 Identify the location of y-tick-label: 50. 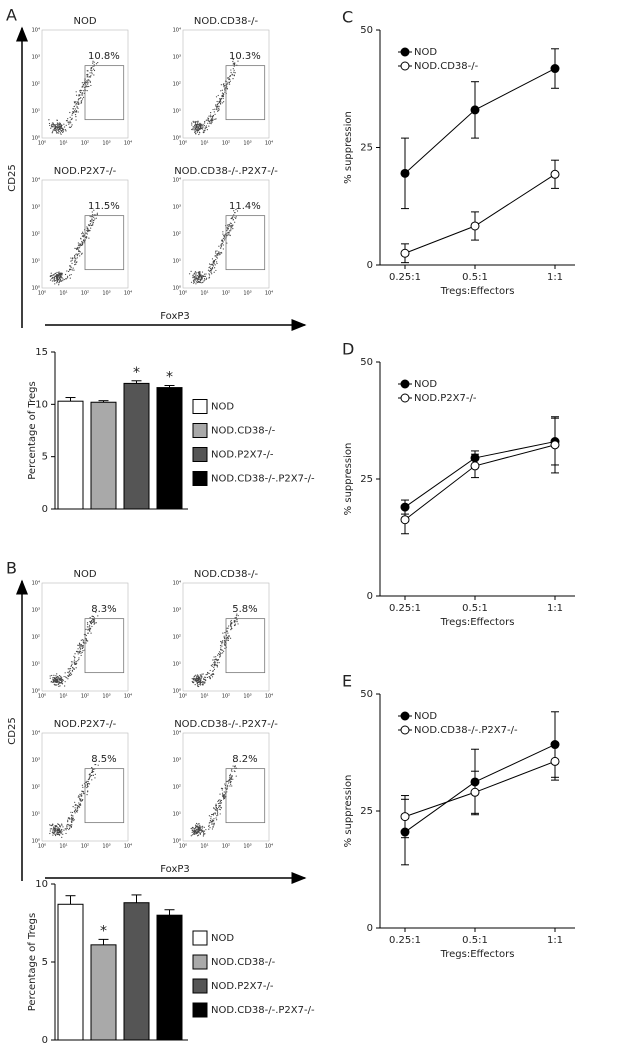
(366, 694).